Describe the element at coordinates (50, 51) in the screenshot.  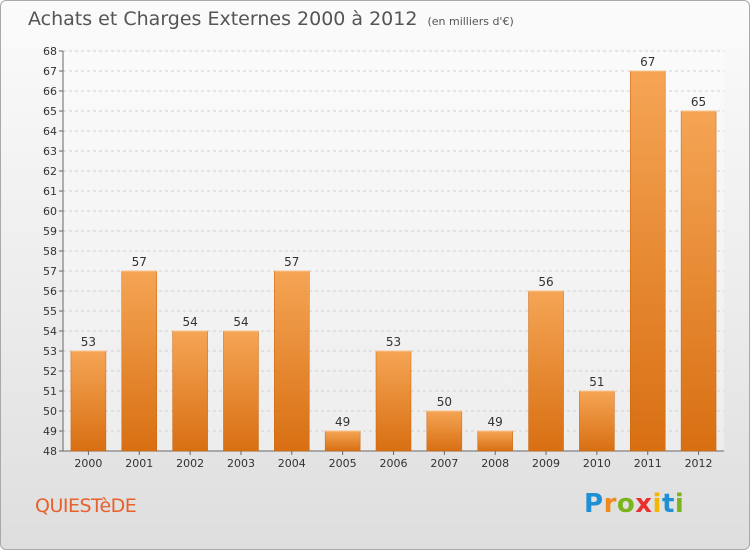
I see `y-tick-label: 68` at that location.